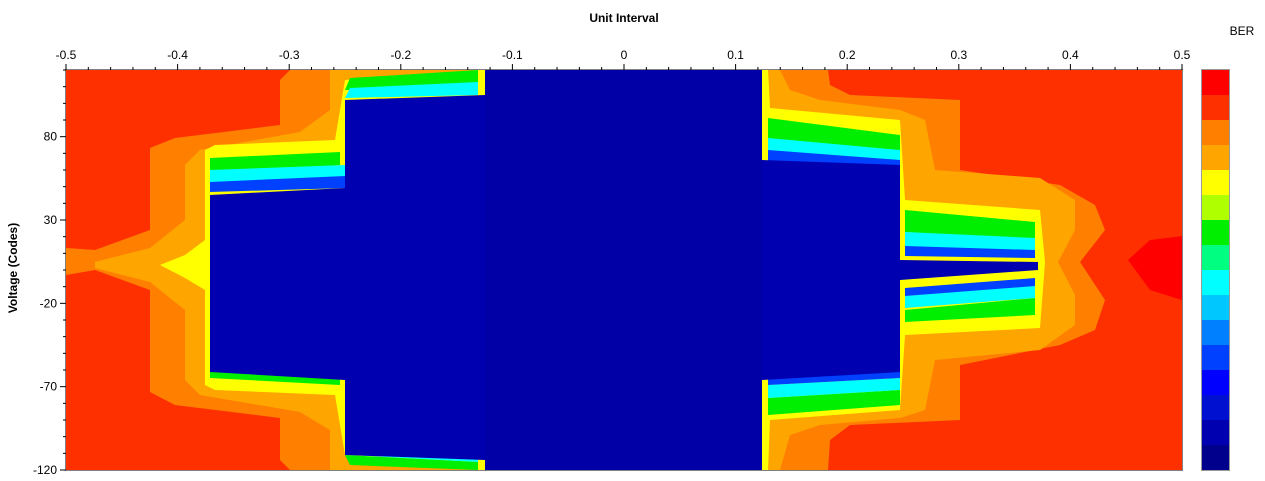 This screenshot has height=481, width=1265. I want to click on x-tick-label: 0.4, so click(1070, 55).